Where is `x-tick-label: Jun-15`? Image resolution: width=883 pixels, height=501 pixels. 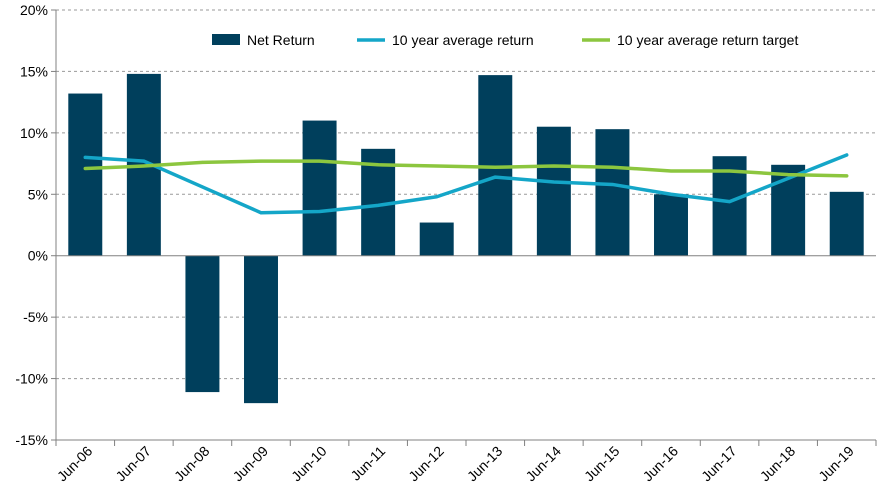
x-tick-label: Jun-15 is located at coordinates (602, 464).